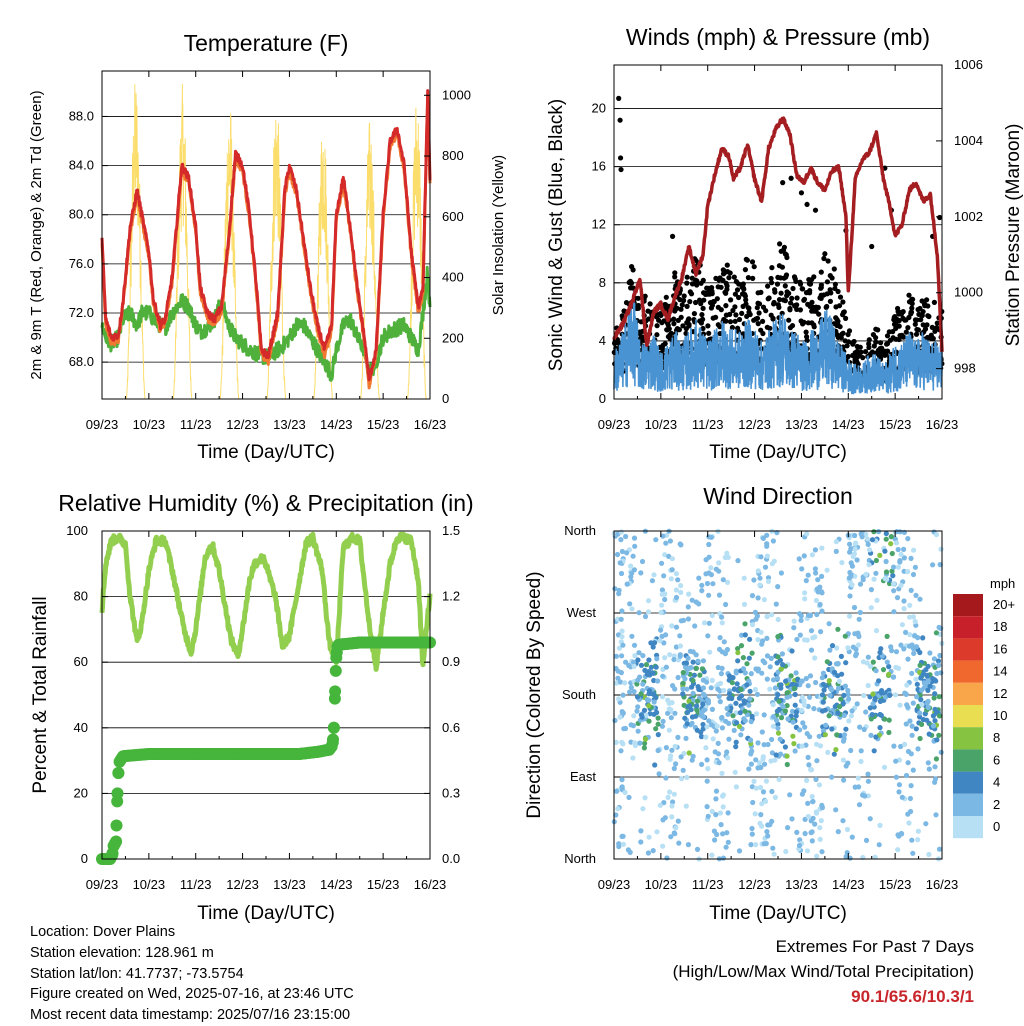 Image resolution: width=1024 pixels, height=1026 pixels. I want to click on solar-y2tick-label: 200, so click(453, 337).